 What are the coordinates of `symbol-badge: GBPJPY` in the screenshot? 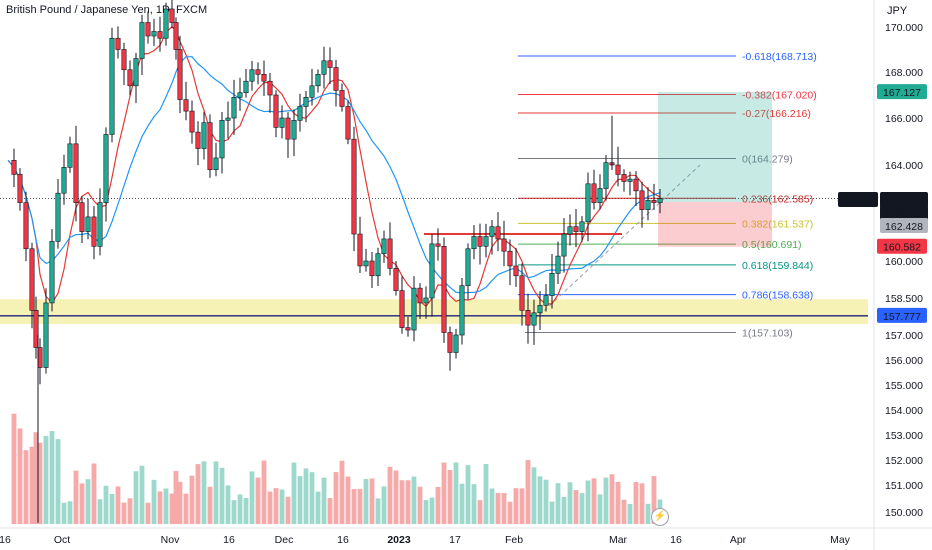 It's located at (857, 201).